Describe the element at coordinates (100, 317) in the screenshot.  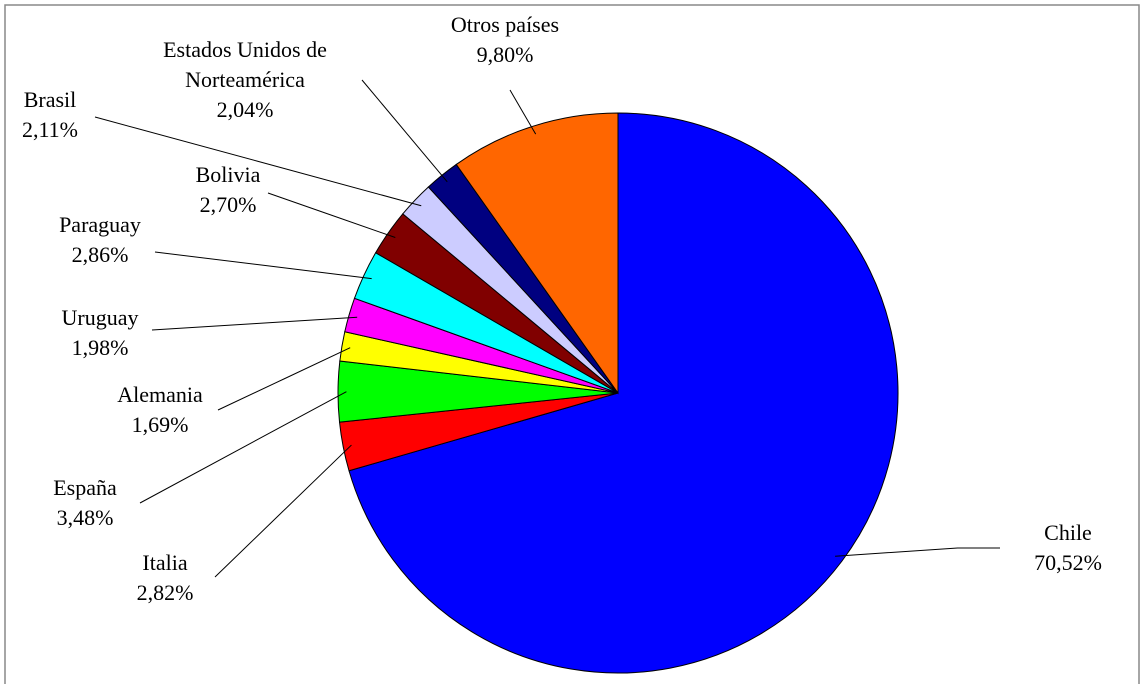
I see `category-label: Uruguay` at that location.